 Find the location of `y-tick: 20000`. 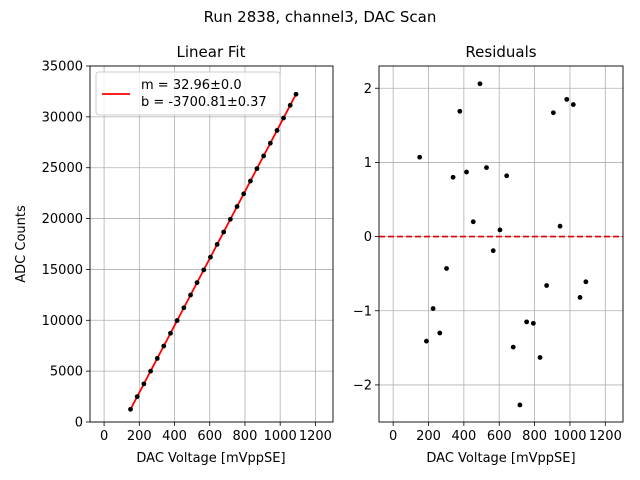

y-tick: 20000 is located at coordinates (66, 219).